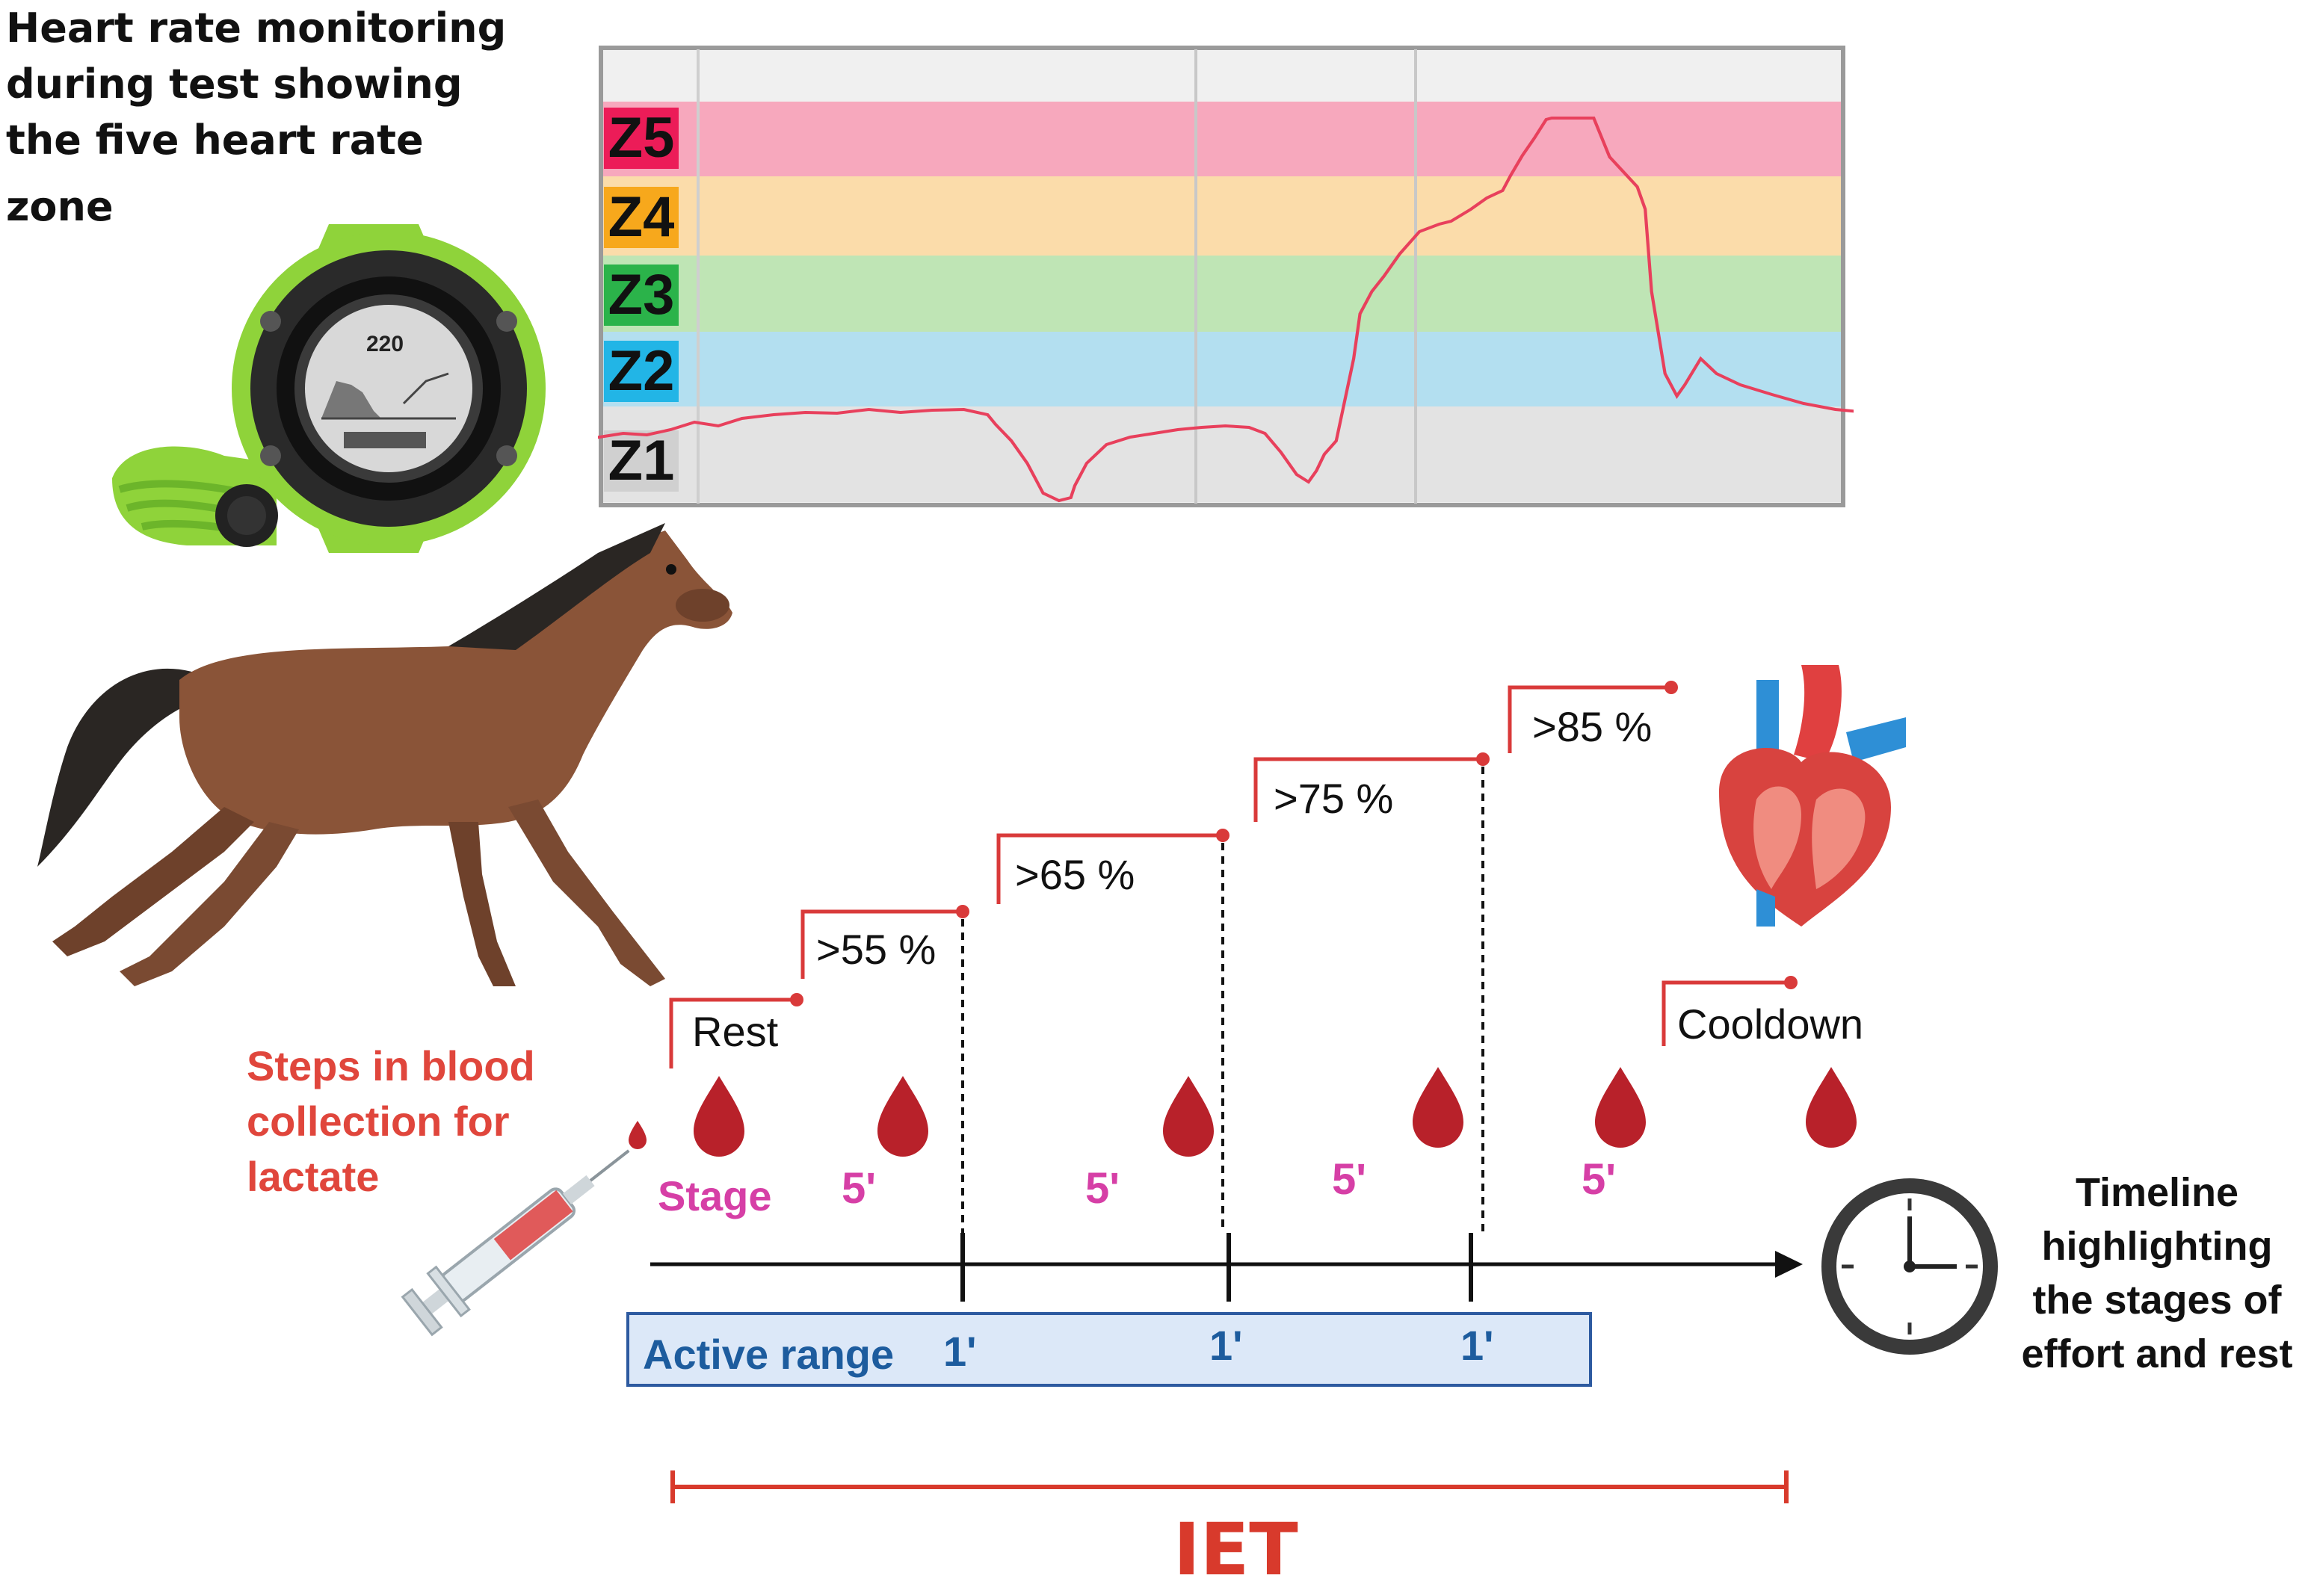 This screenshot has height=1596, width=2314. Describe the element at coordinates (1592, 727) in the screenshot. I see `stage-label-85: >85 %` at that location.